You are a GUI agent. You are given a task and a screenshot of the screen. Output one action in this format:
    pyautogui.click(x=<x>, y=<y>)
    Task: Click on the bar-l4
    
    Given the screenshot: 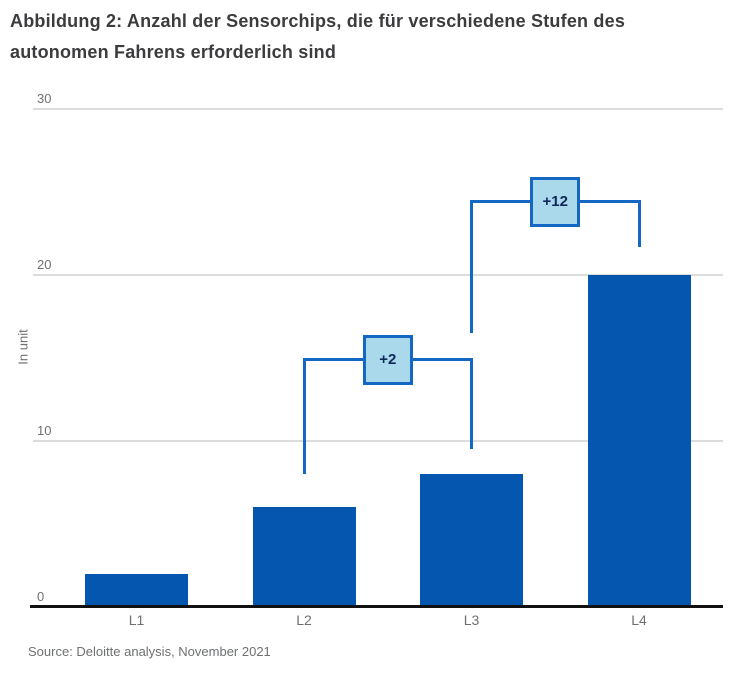 What is the action you would take?
    pyautogui.click(x=639, y=440)
    